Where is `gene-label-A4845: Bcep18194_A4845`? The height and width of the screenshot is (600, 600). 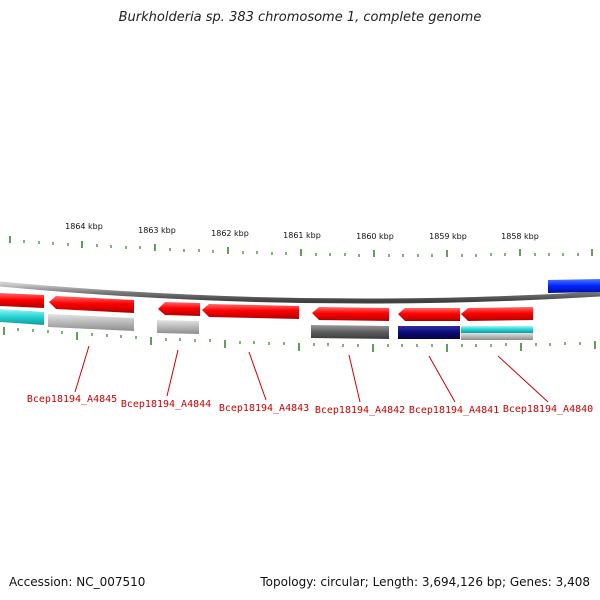 gene-label-A4845: Bcep18194_A4845 is located at coordinates (72, 399).